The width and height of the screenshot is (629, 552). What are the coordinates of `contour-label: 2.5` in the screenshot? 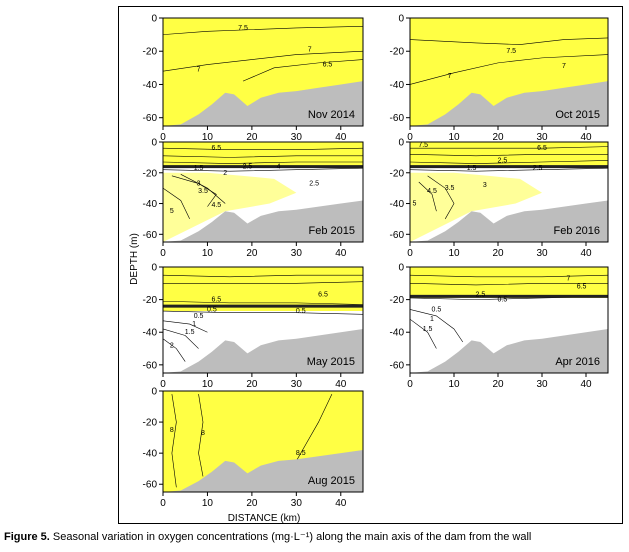 It's located at (248, 167).